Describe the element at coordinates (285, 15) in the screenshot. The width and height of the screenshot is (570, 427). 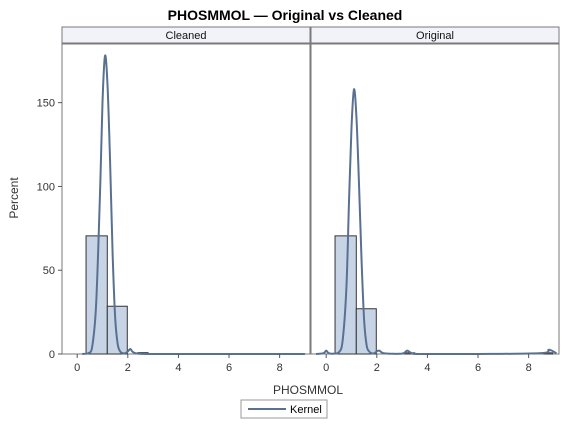
I see `chart-title: PHOSMMOL — Original vs Cleaned` at that location.